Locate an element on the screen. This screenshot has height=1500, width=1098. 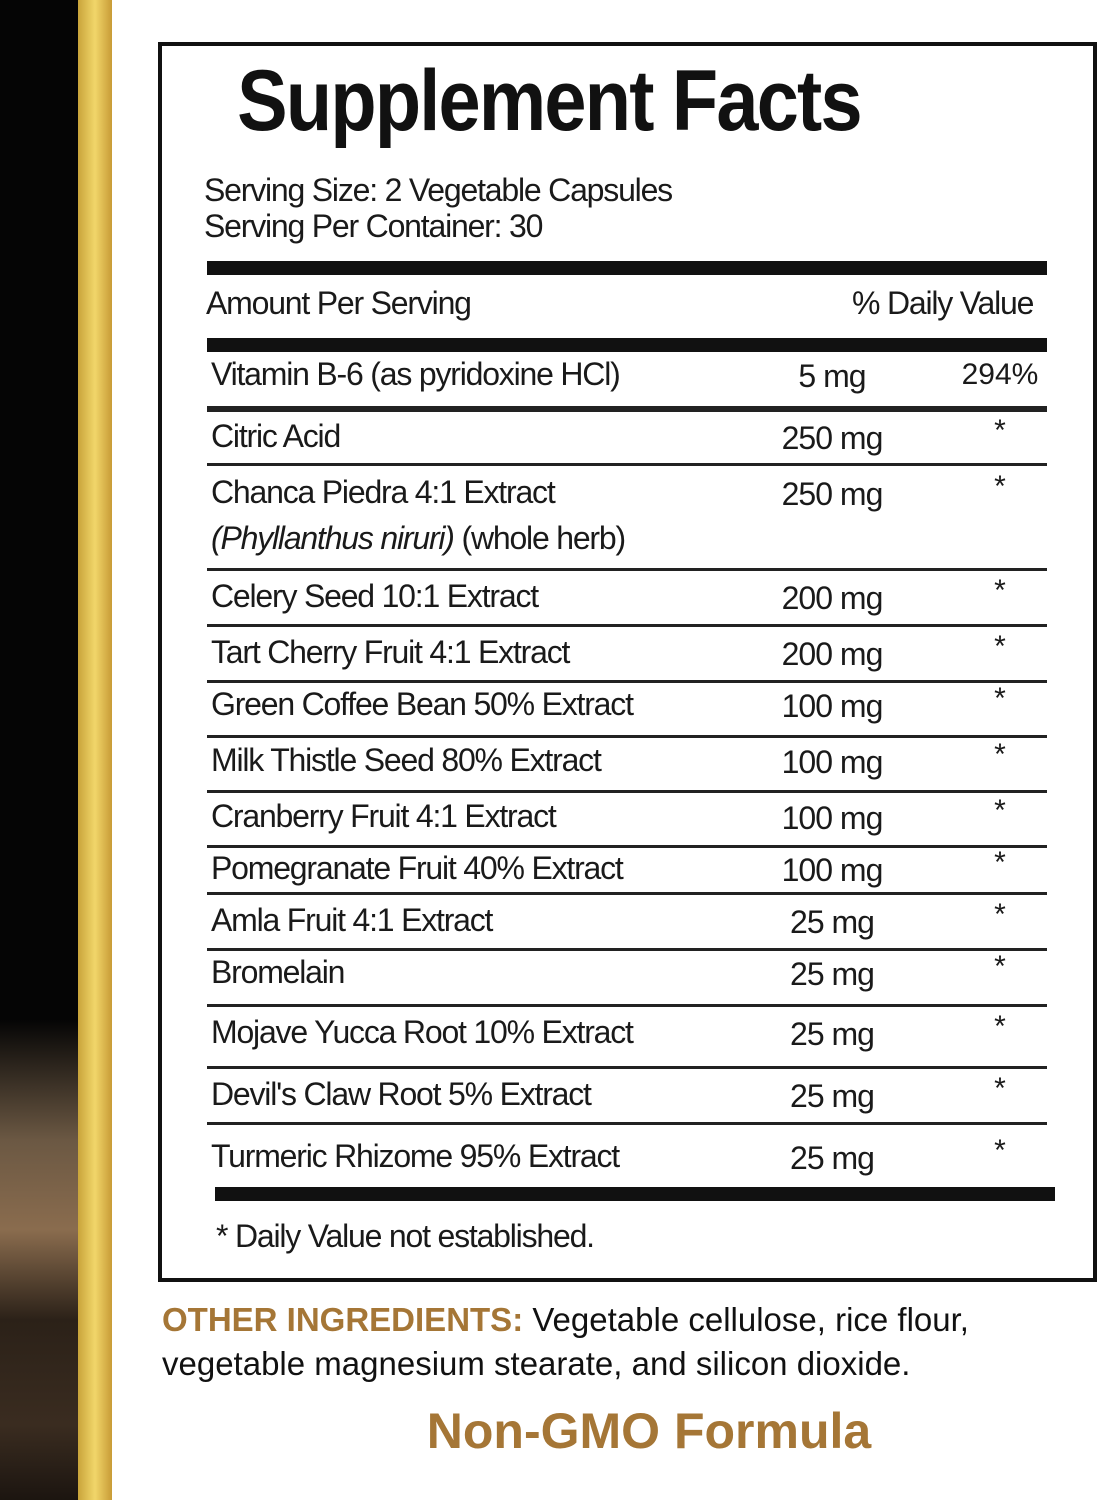
gold-border-strip is located at coordinates (95, 750).